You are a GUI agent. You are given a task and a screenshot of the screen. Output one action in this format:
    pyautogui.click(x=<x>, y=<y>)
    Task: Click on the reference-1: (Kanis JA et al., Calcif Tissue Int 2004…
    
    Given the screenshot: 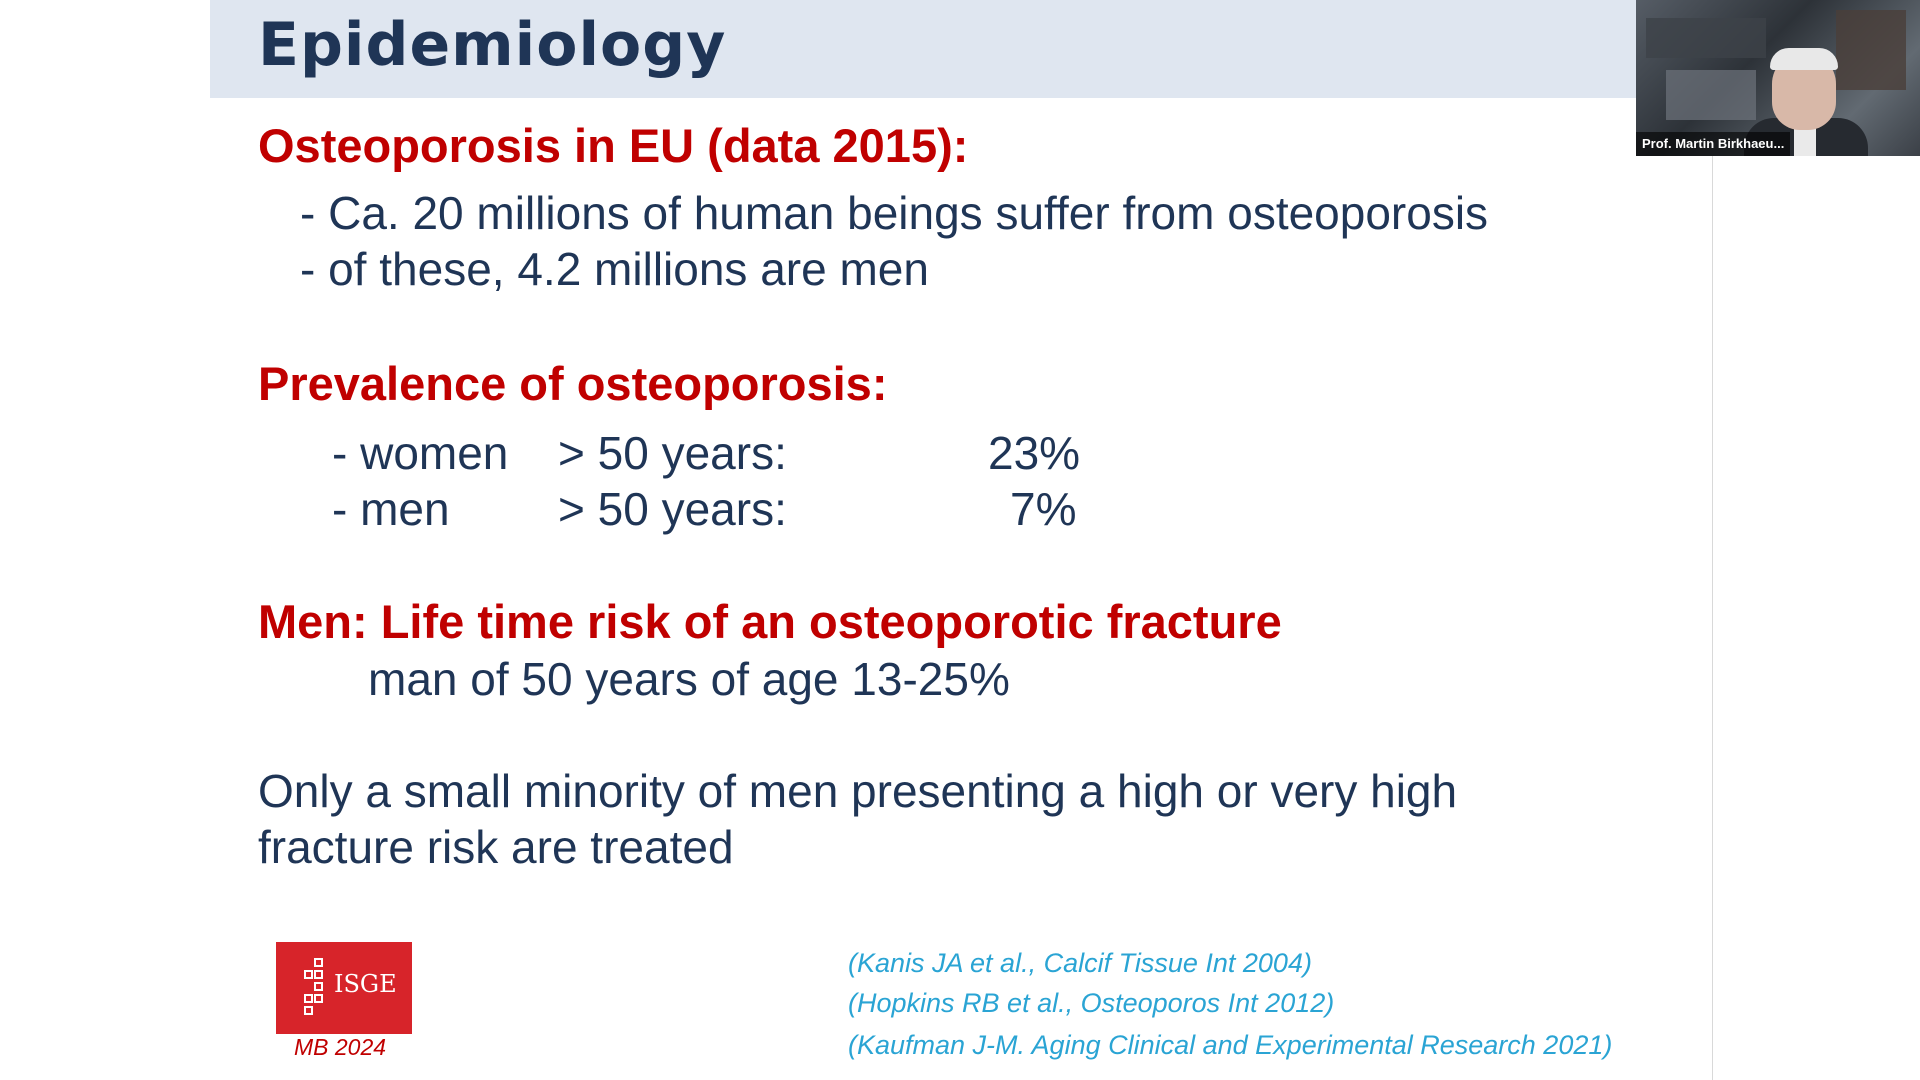 What is the action you would take?
    pyautogui.click(x=1080, y=963)
    